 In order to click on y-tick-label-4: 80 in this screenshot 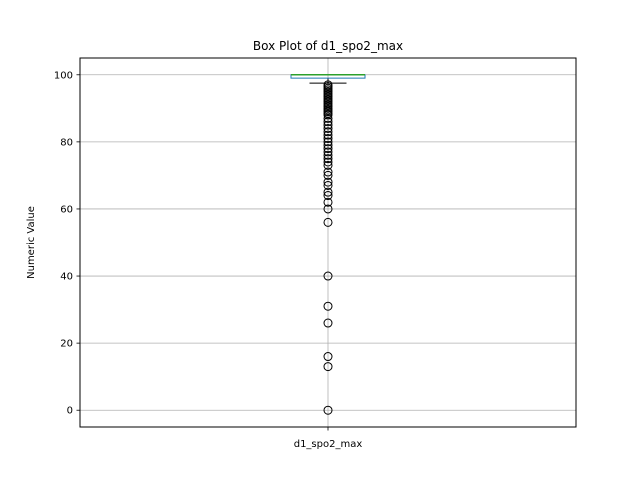, I will do `click(66, 142)`.